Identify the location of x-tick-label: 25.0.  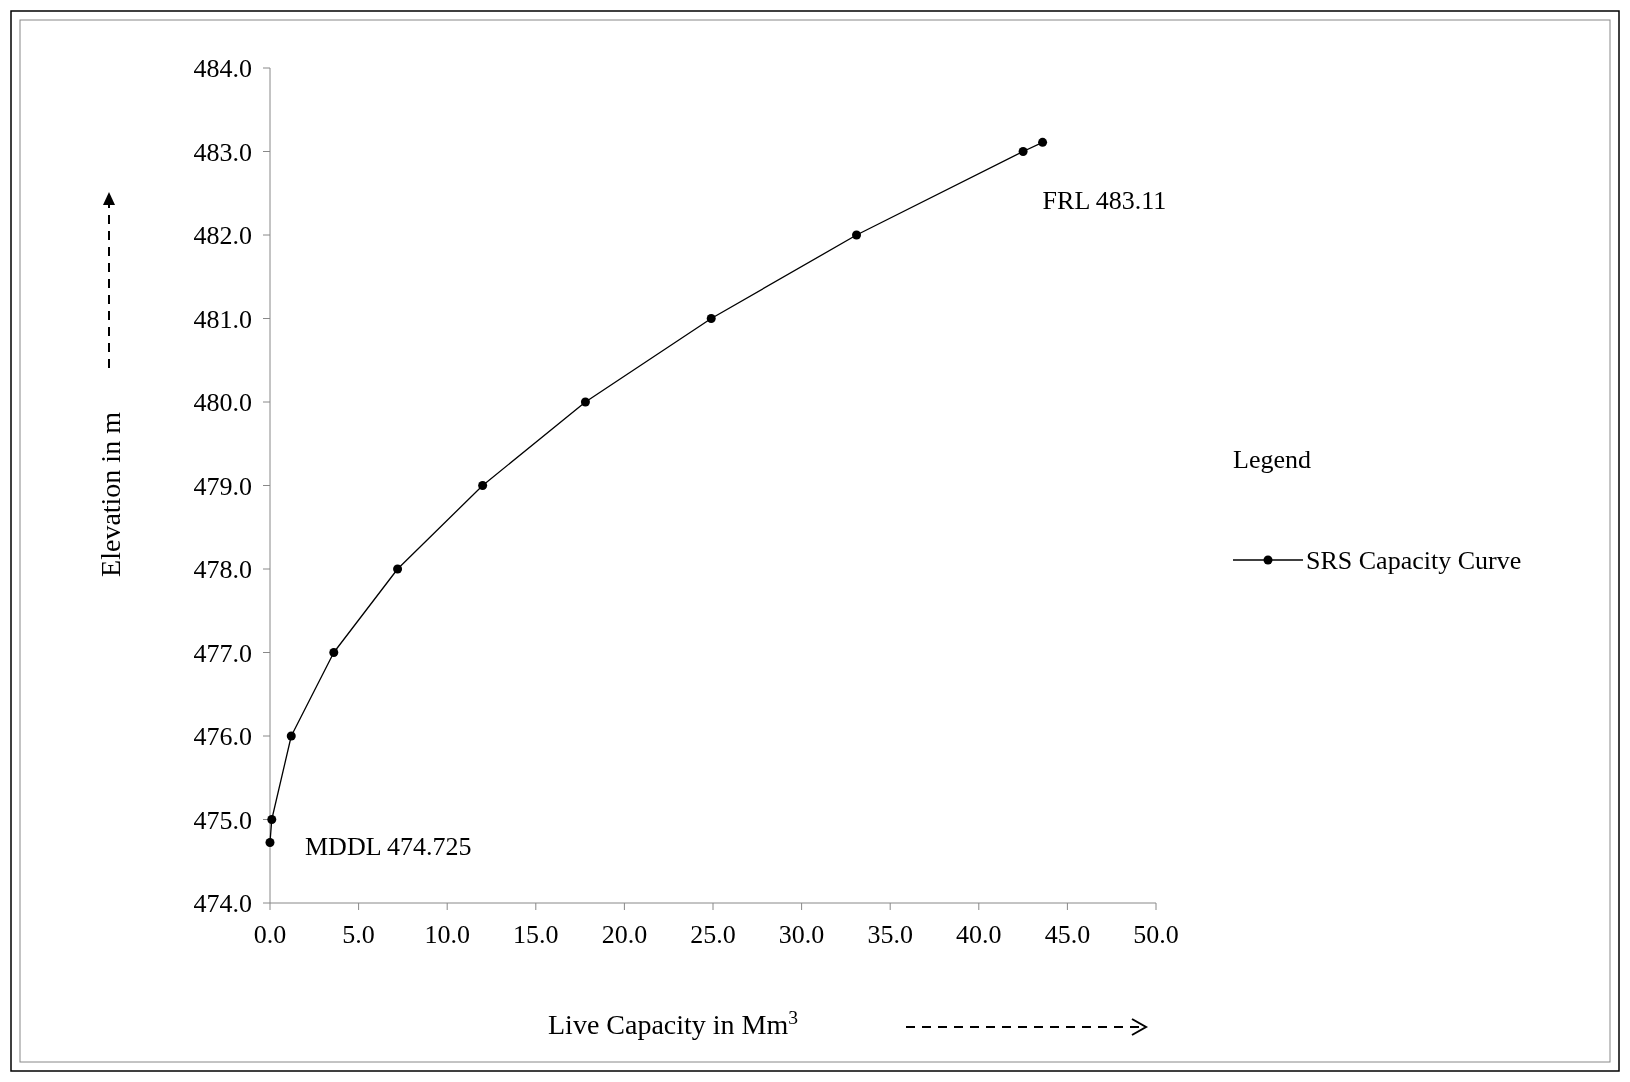
(713, 934).